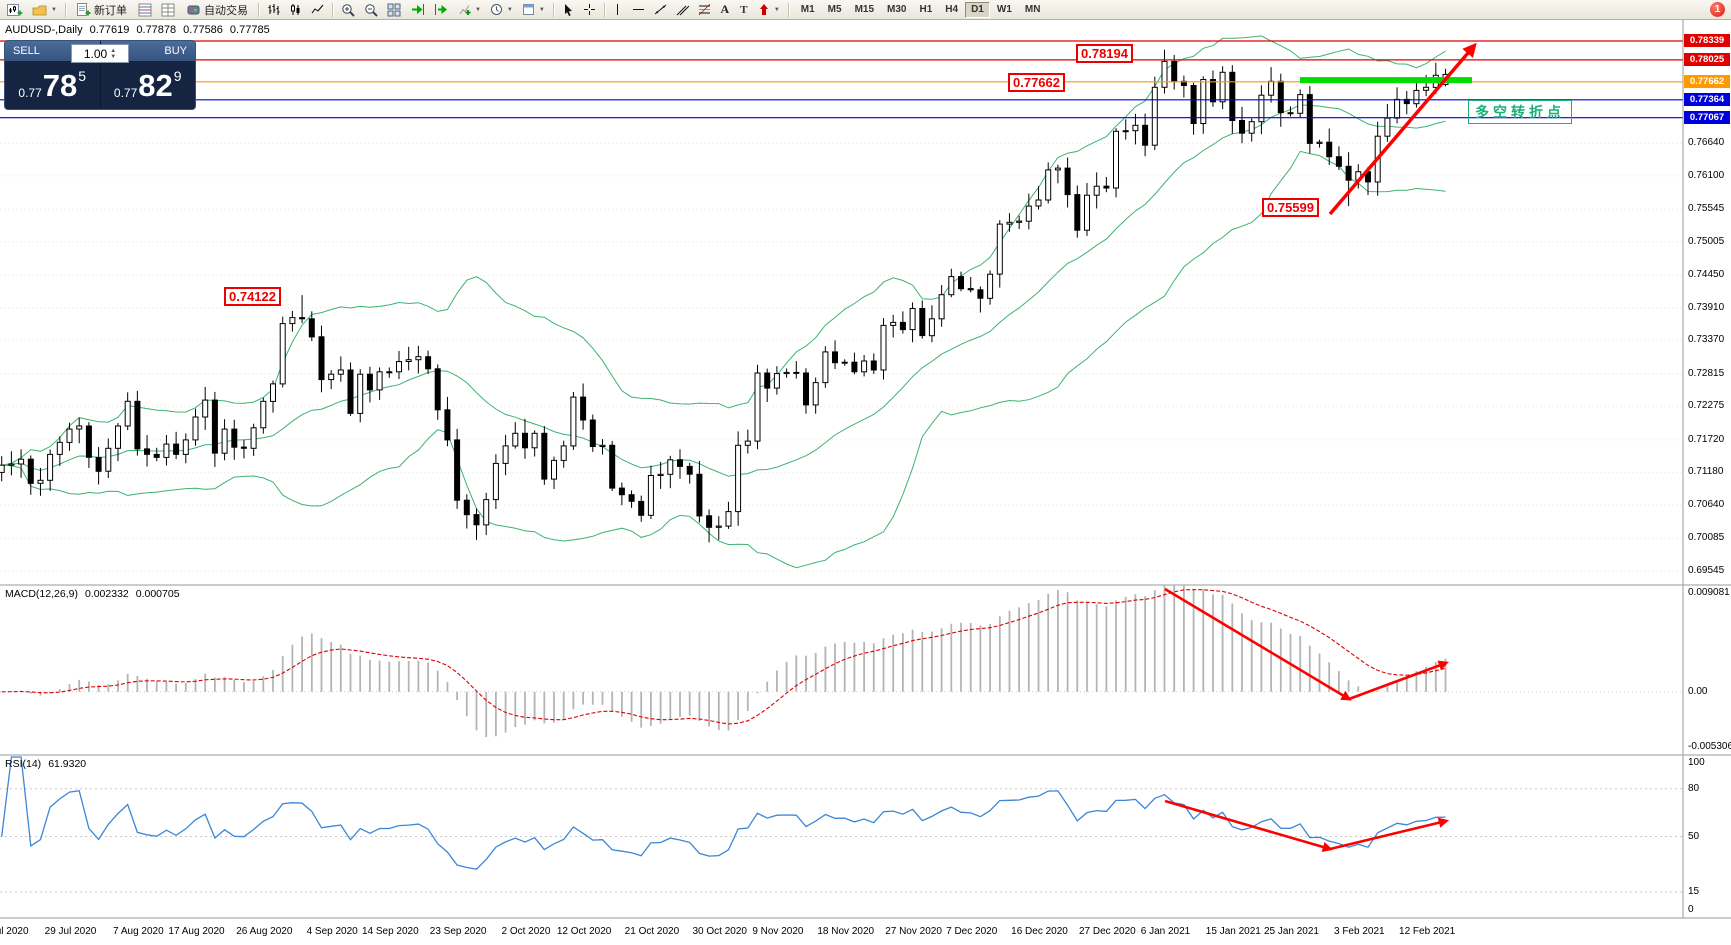 Image resolution: width=1731 pixels, height=945 pixels. Describe the element at coordinates (897, 9) in the screenshot. I see `timeframe-m30-button: M30` at that location.